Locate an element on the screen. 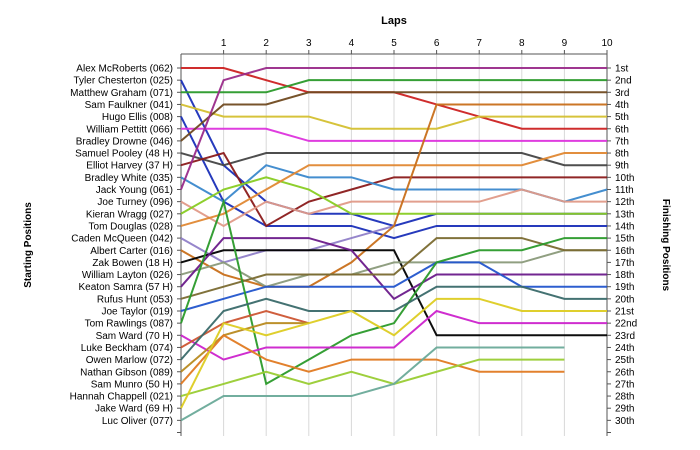  finishing-position-label: 25th is located at coordinates (624, 360).